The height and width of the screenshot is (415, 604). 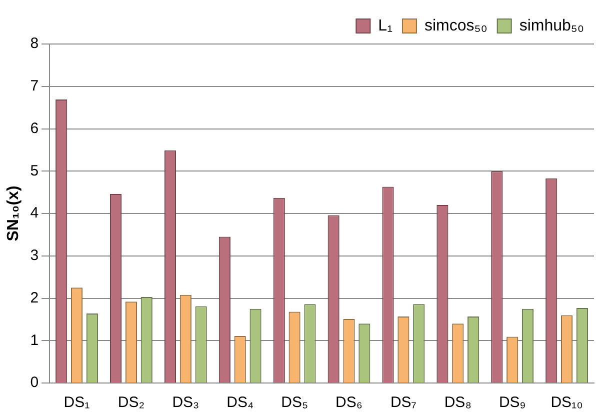 What do you see at coordinates (34, 340) in the screenshot?
I see `y-tick-label: 1` at bounding box center [34, 340].